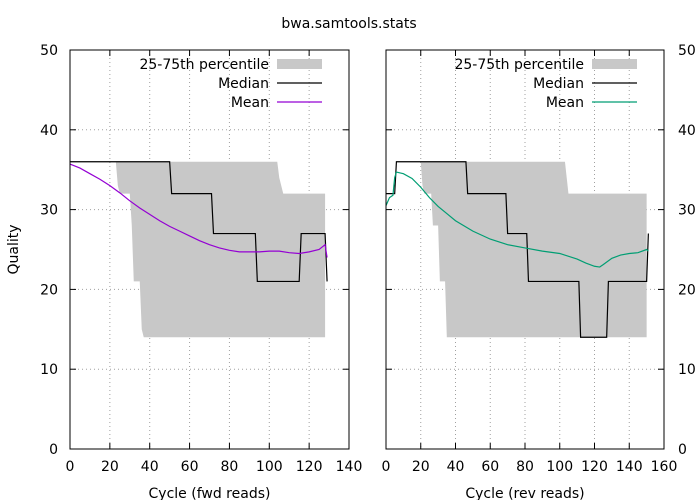 This screenshot has height=500, width=700. I want to click on x-axis-label: Cycle (fwd reads), so click(210, 493).